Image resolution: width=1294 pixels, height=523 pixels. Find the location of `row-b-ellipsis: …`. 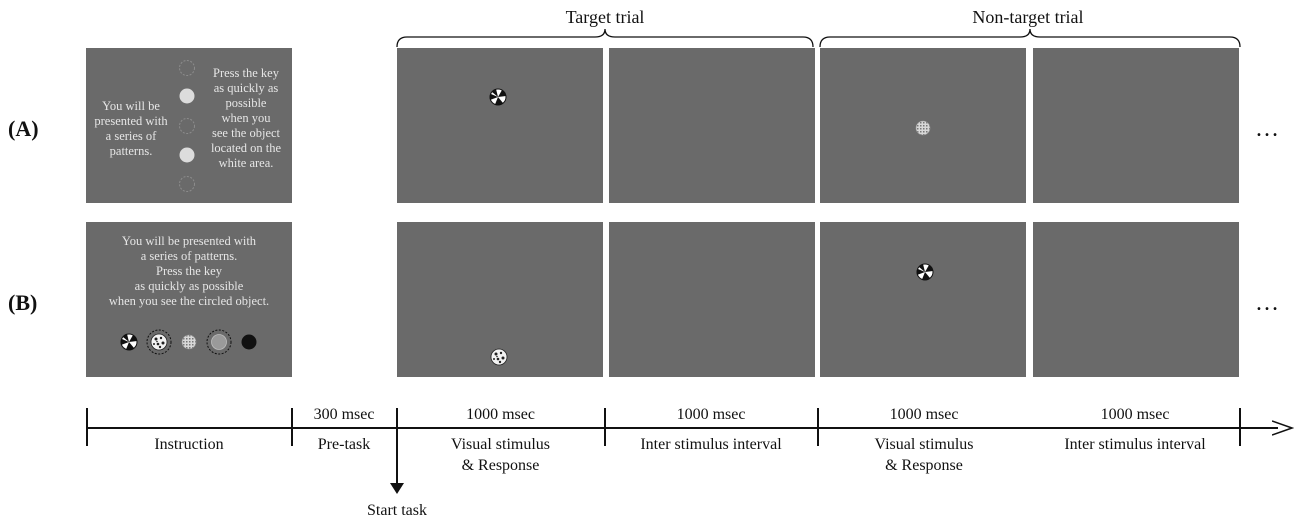

row-b-ellipsis: … is located at coordinates (1267, 303).